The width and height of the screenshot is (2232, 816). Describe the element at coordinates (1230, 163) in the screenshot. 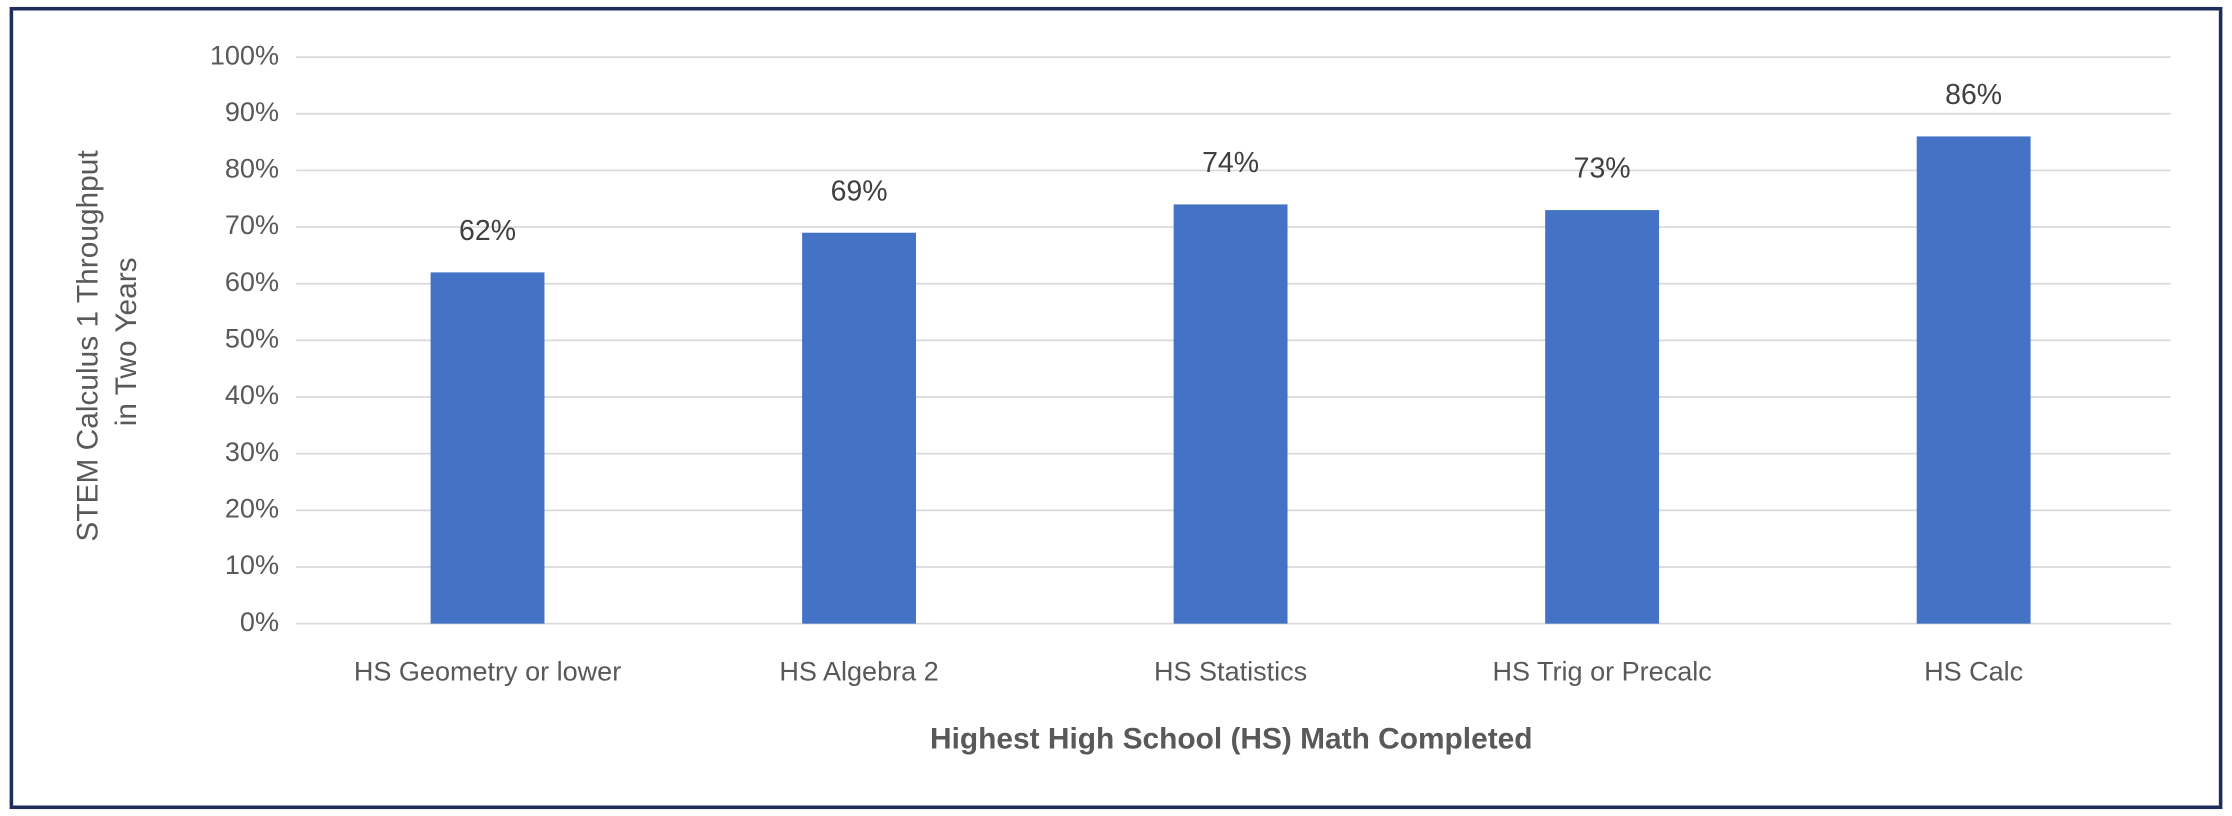

I see `data-label: 74%` at that location.